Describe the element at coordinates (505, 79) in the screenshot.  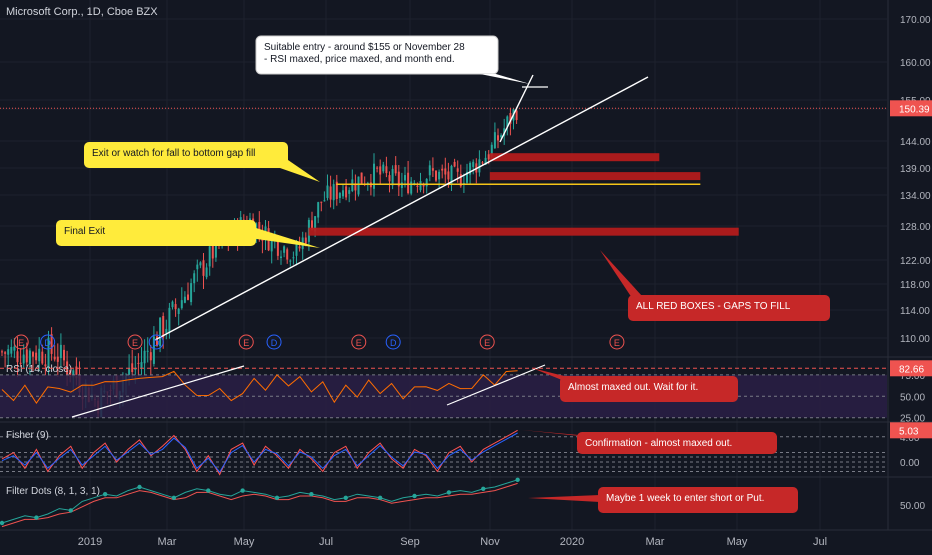
I see `callout-suitable-entry-tail` at that location.